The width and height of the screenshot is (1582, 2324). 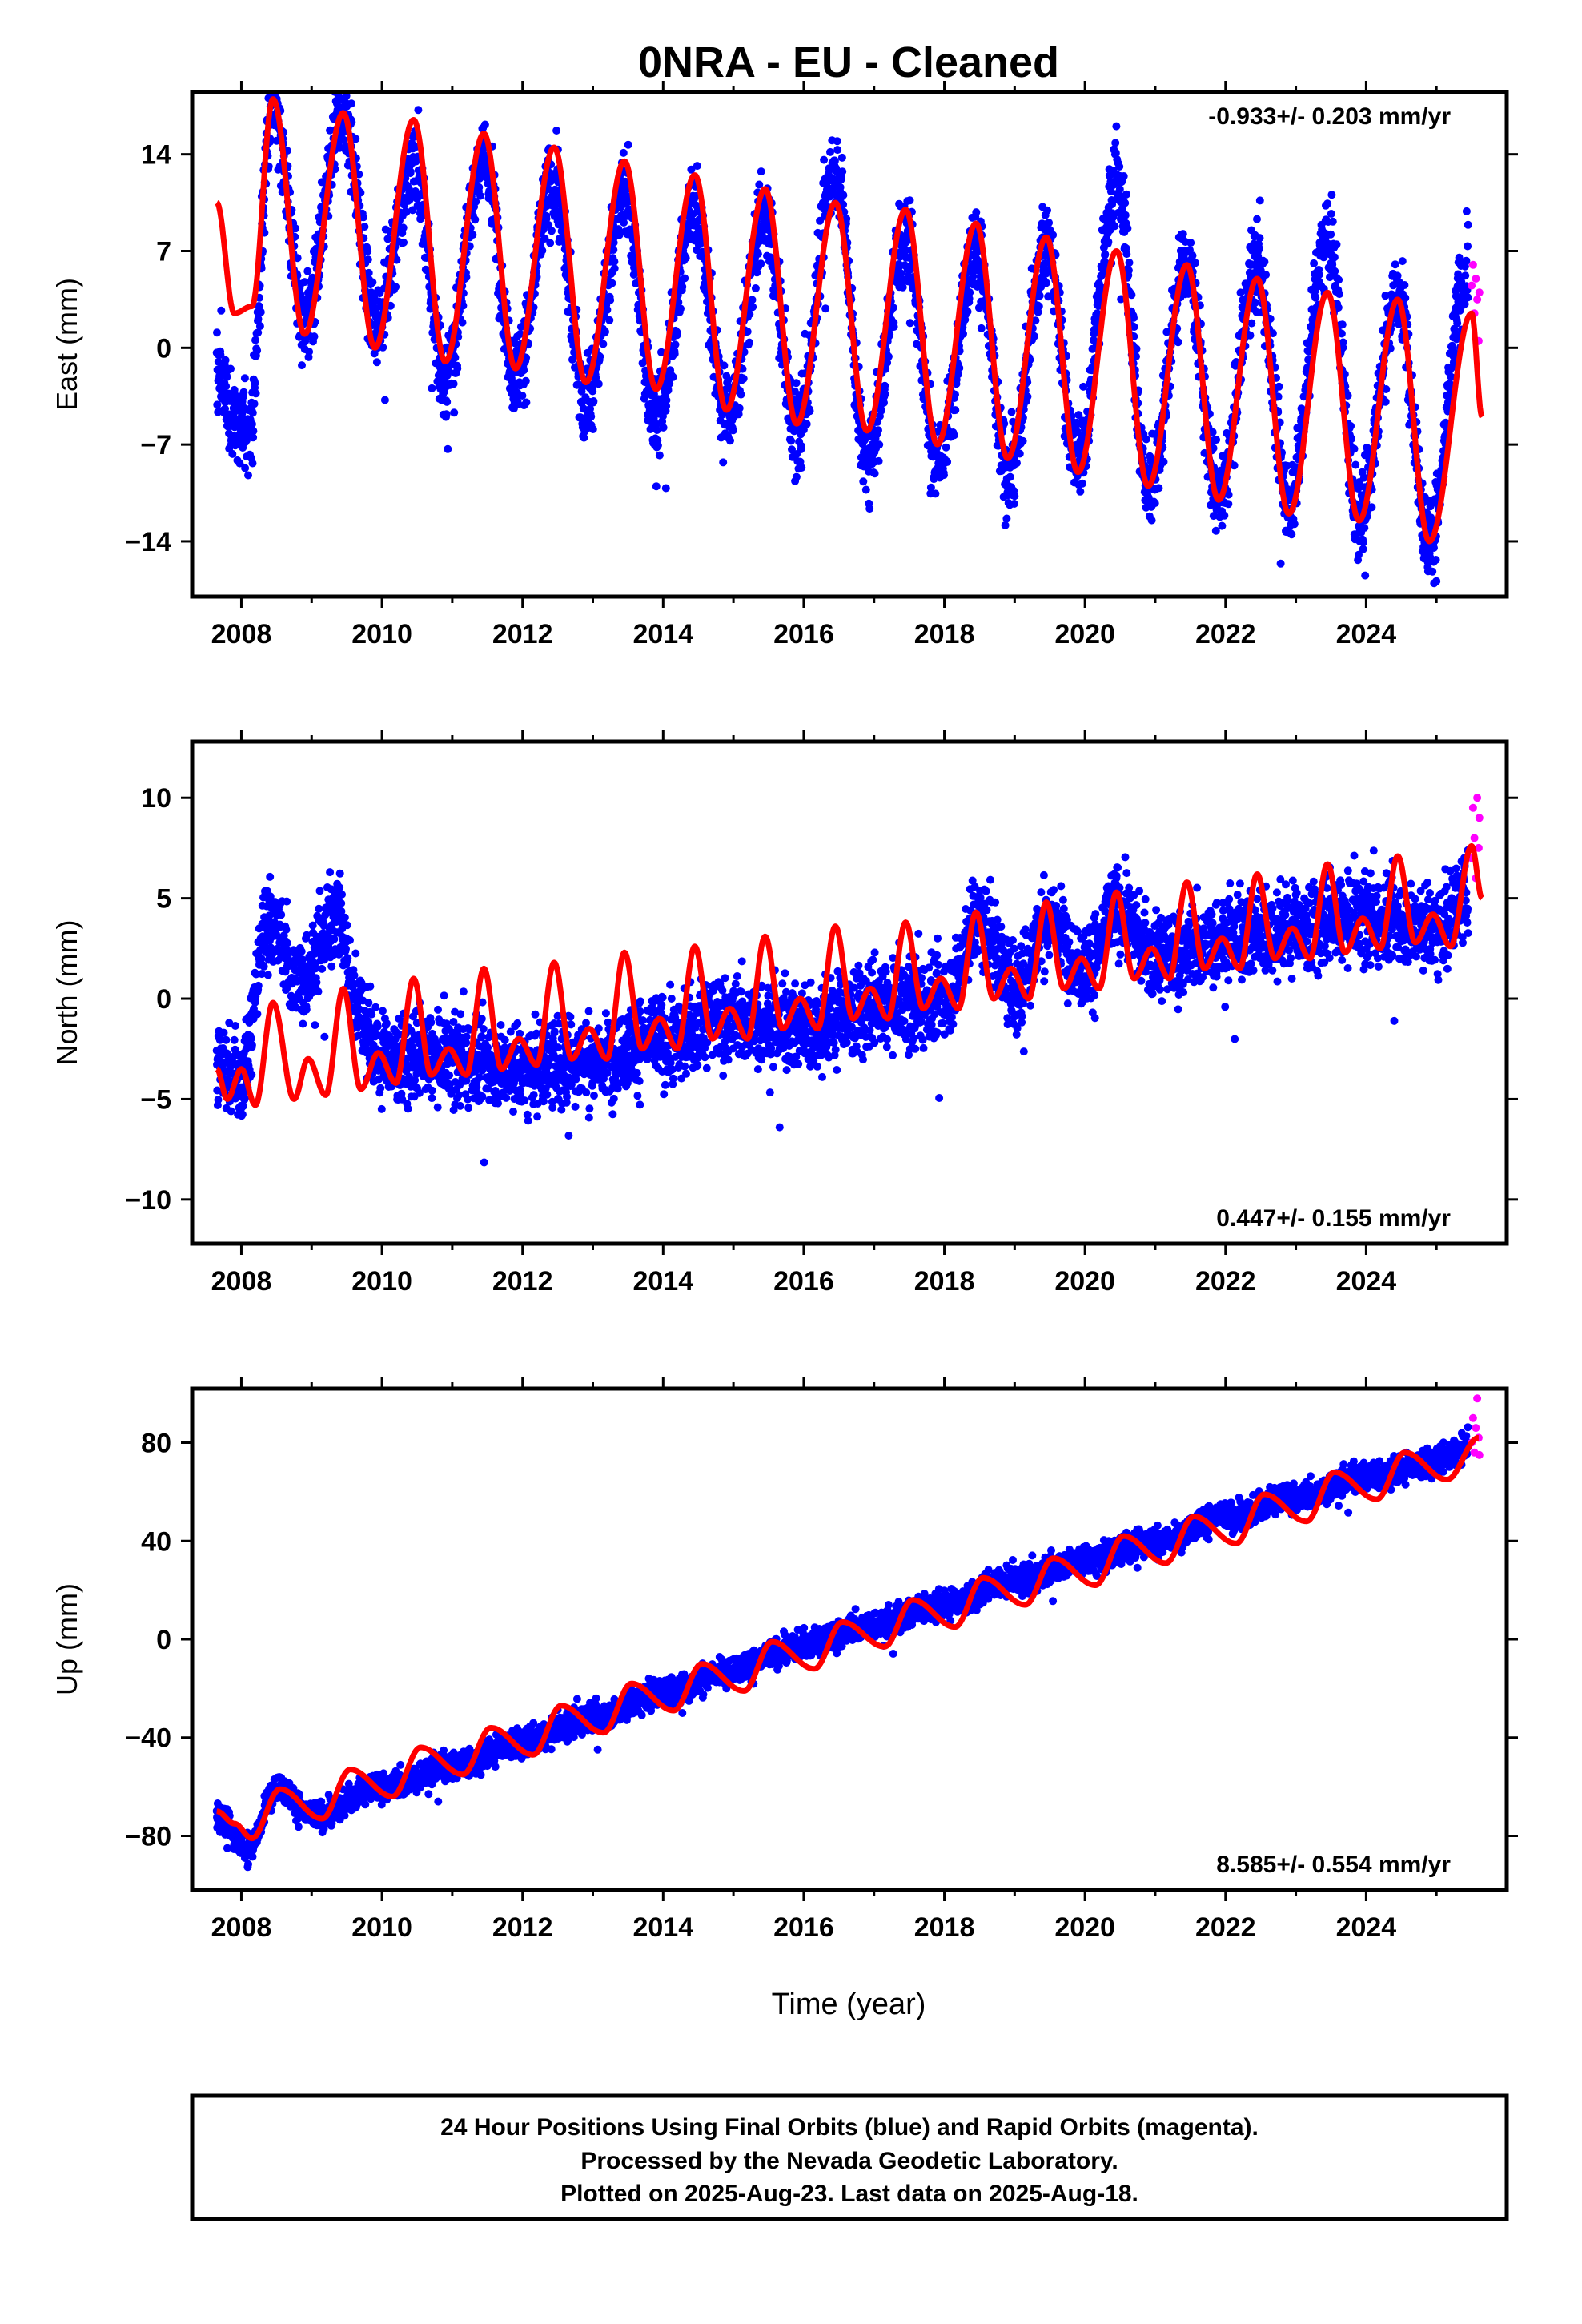 I want to click on east-x-tick-label: 2012, so click(x=522, y=634).